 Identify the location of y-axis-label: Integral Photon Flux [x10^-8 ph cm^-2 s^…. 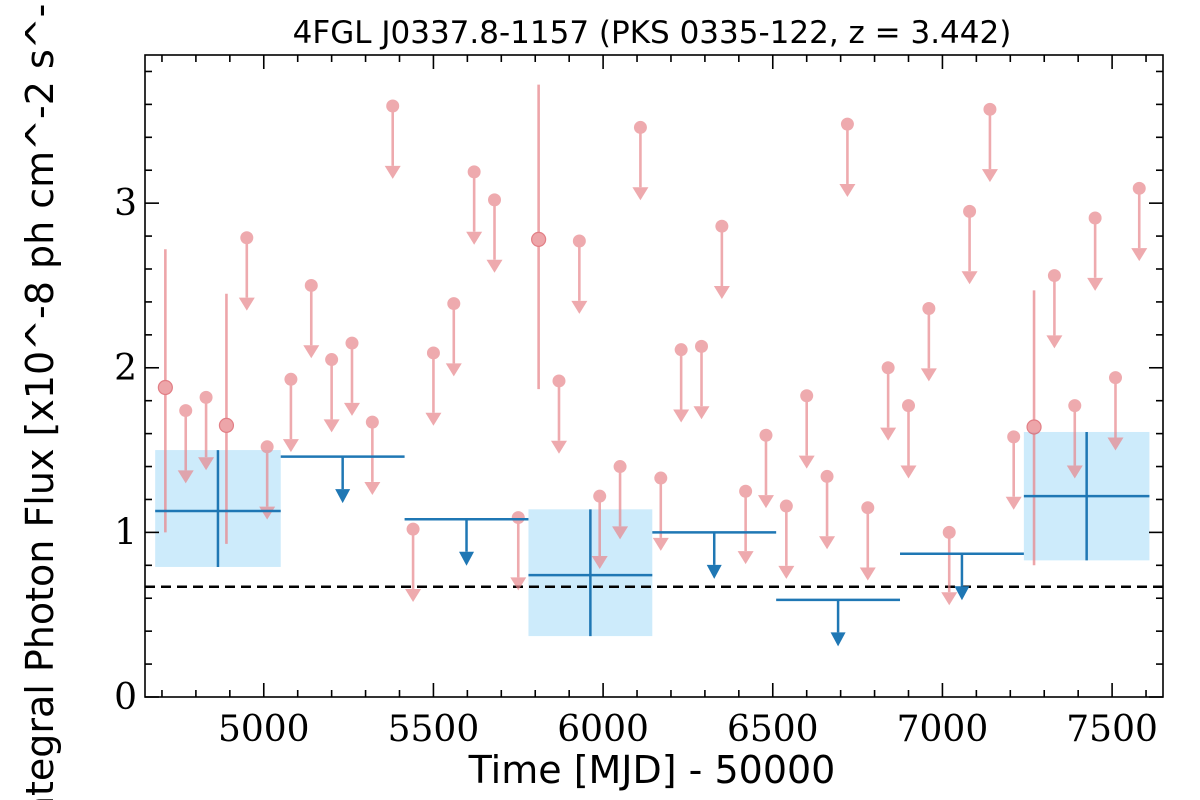
(40, 400).